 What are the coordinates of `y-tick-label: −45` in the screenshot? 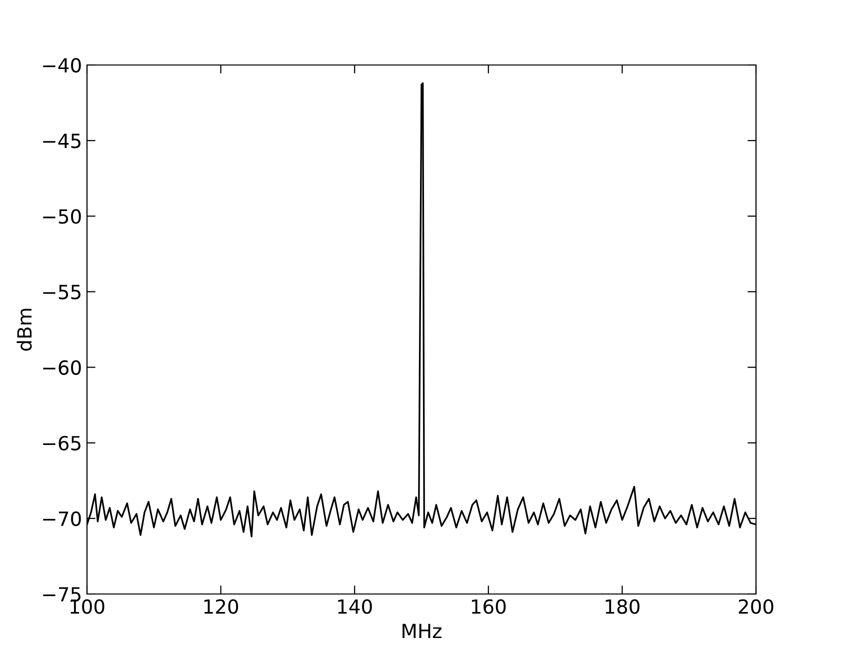 It's located at (61, 141).